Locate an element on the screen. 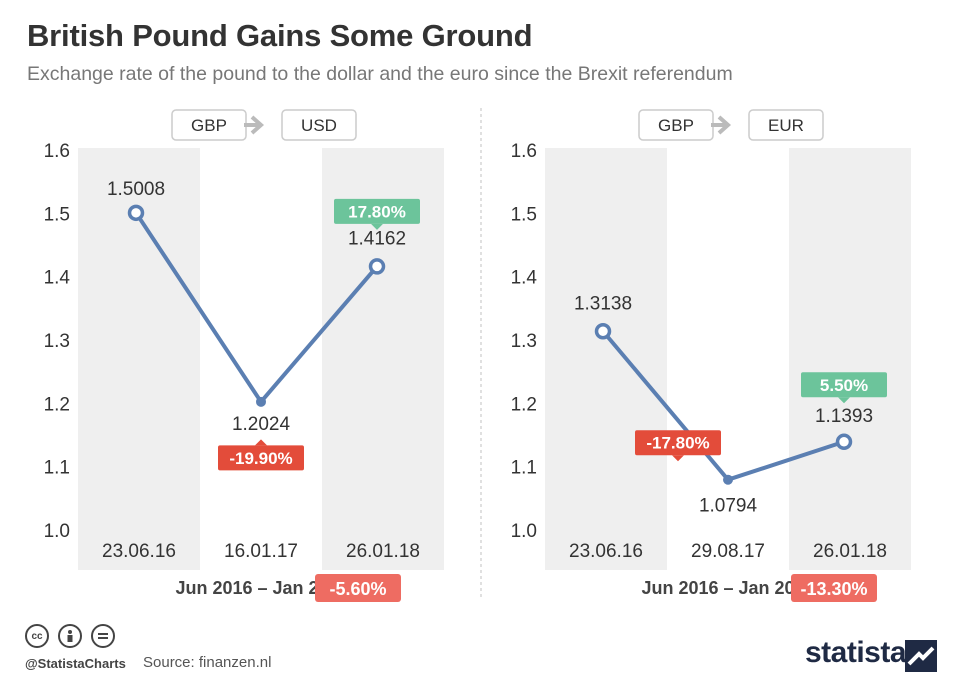 Image resolution: width=960 pixels, height=684 pixels. change-badge-text: -17.80% is located at coordinates (677, 443).